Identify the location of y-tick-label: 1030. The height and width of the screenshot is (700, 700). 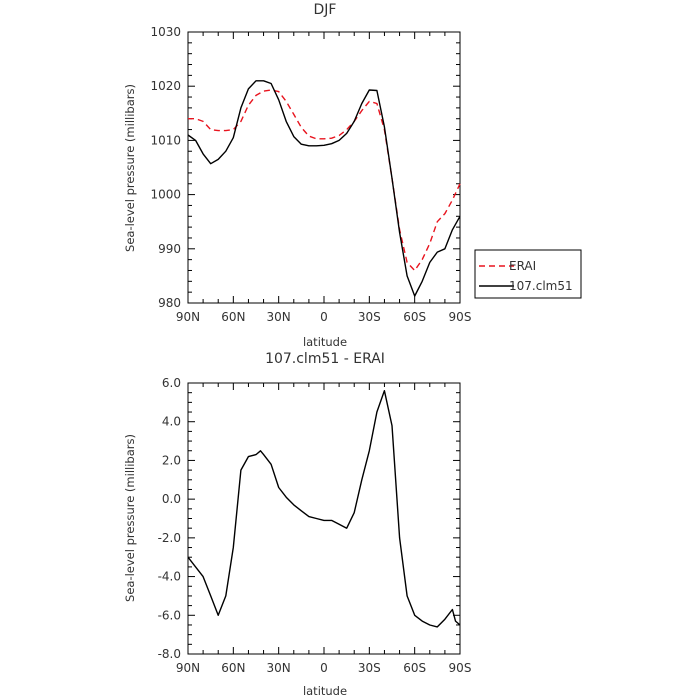
(165, 32).